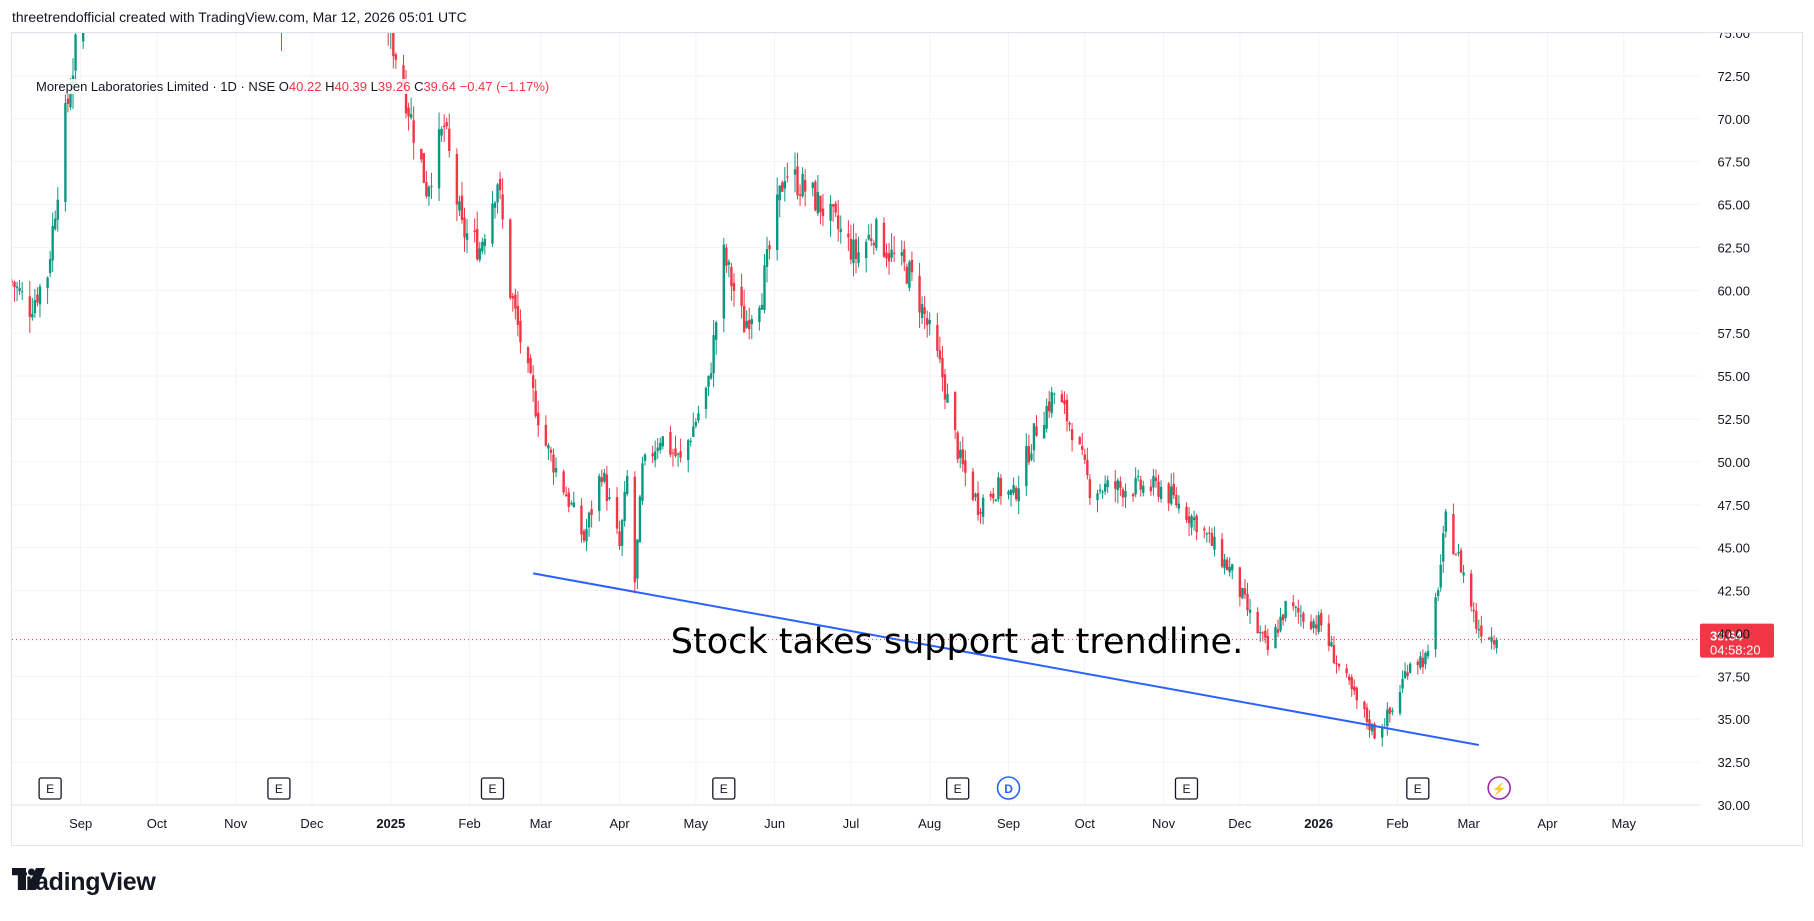 This screenshot has width=1814, height=921. Describe the element at coordinates (1726, 636) in the screenshot. I see `last-price-value: 39.64` at that location.